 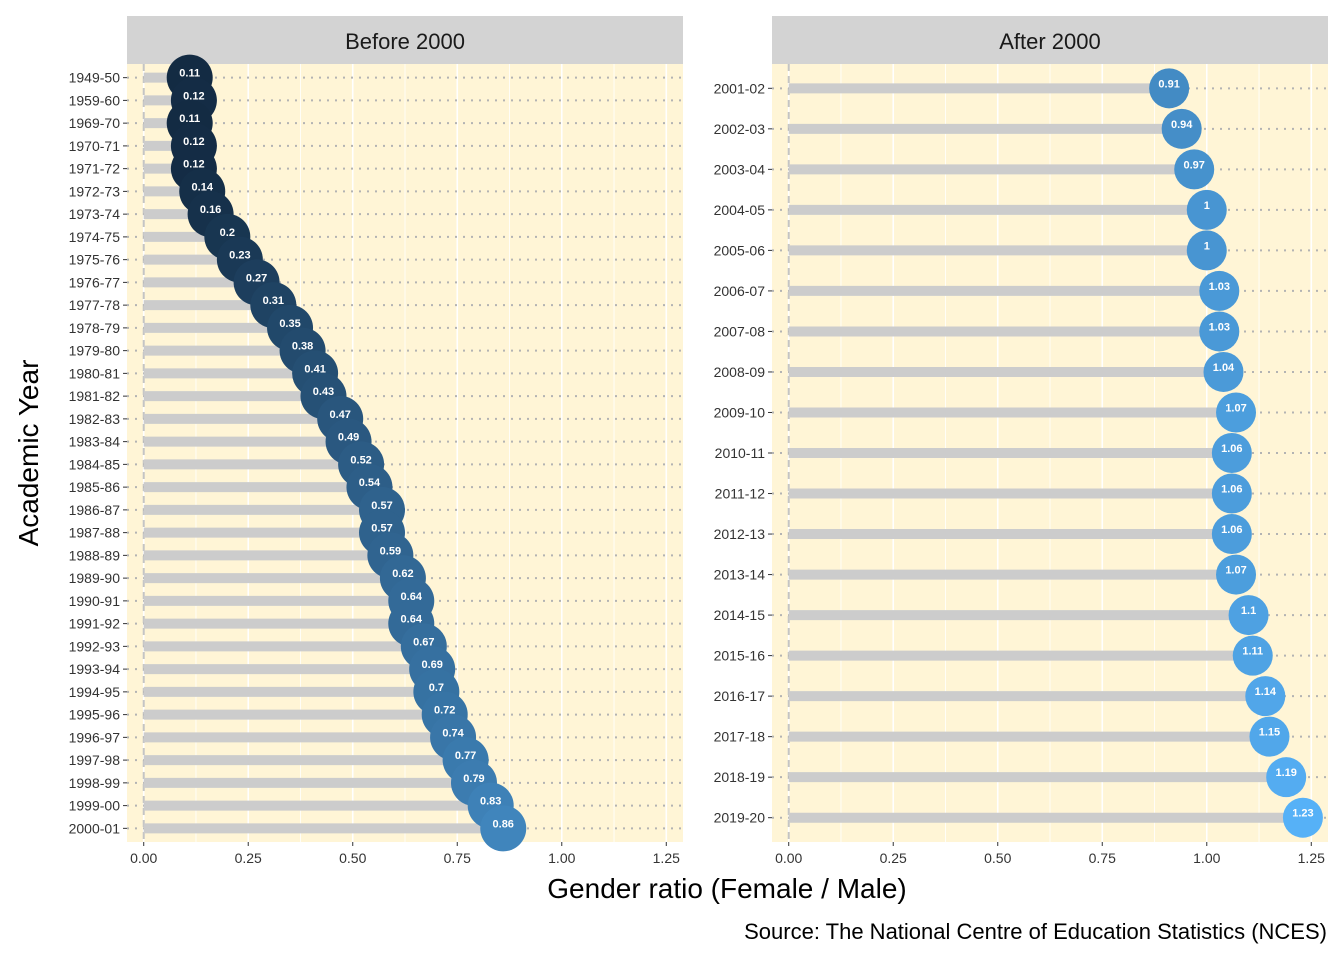 I want to click on x-tick-label: 1.25, so click(x=1311, y=858).